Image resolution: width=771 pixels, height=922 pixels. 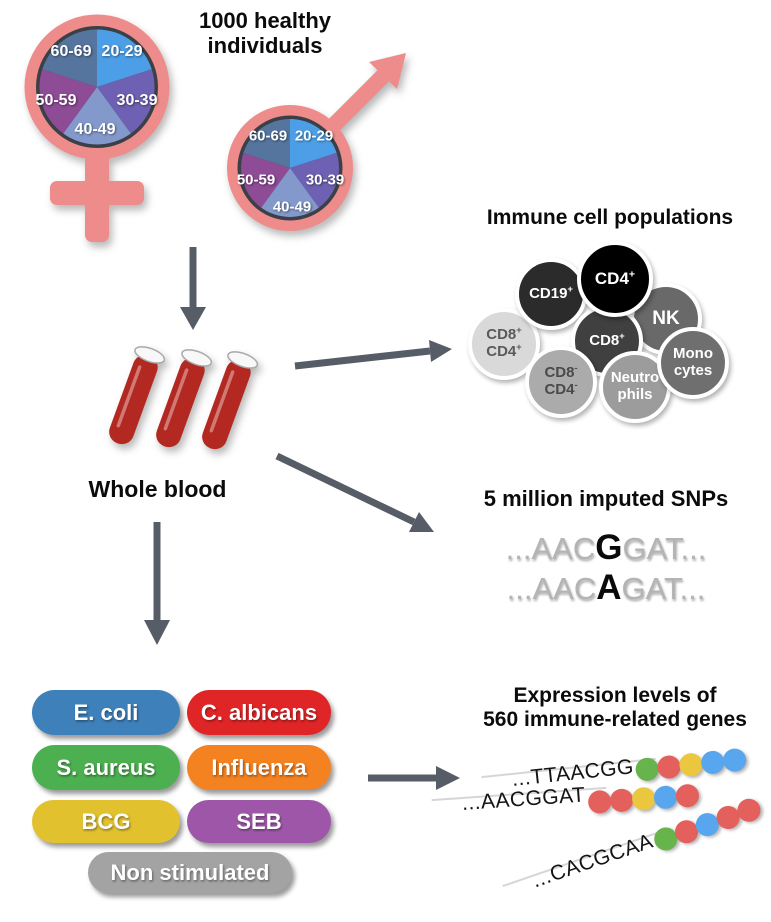 I want to click on cohort-title: 1000 healthy individuals, so click(x=265, y=33).